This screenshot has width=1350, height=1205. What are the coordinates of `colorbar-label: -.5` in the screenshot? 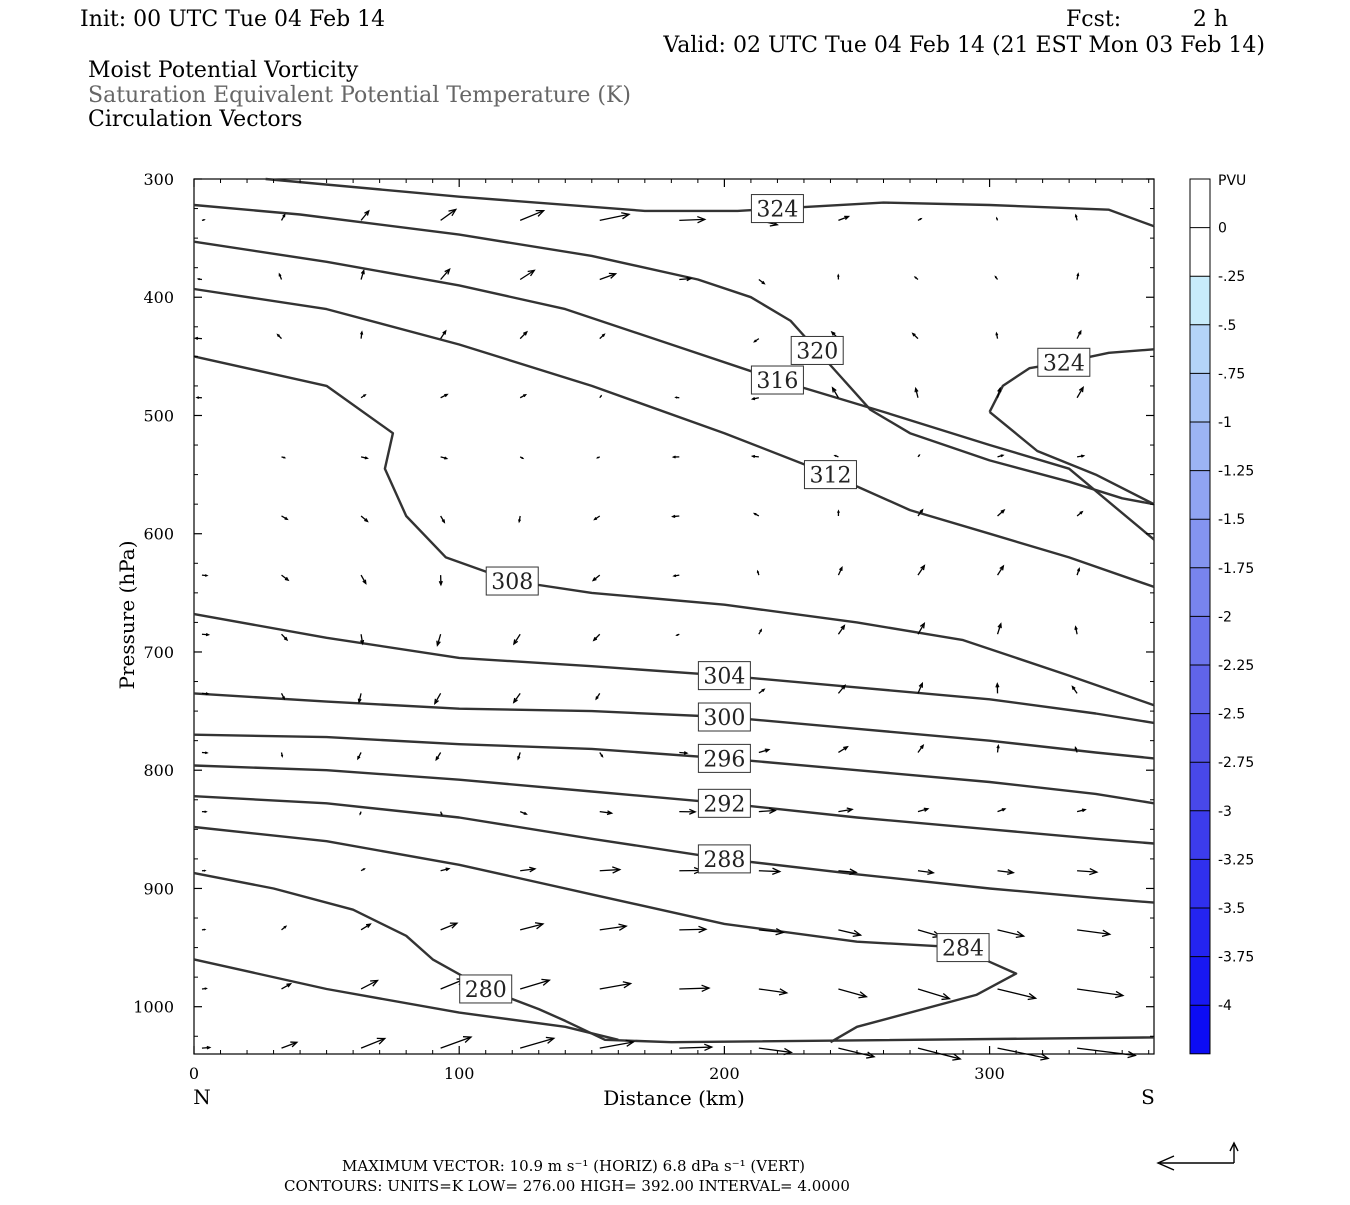 It's located at (1227, 326).